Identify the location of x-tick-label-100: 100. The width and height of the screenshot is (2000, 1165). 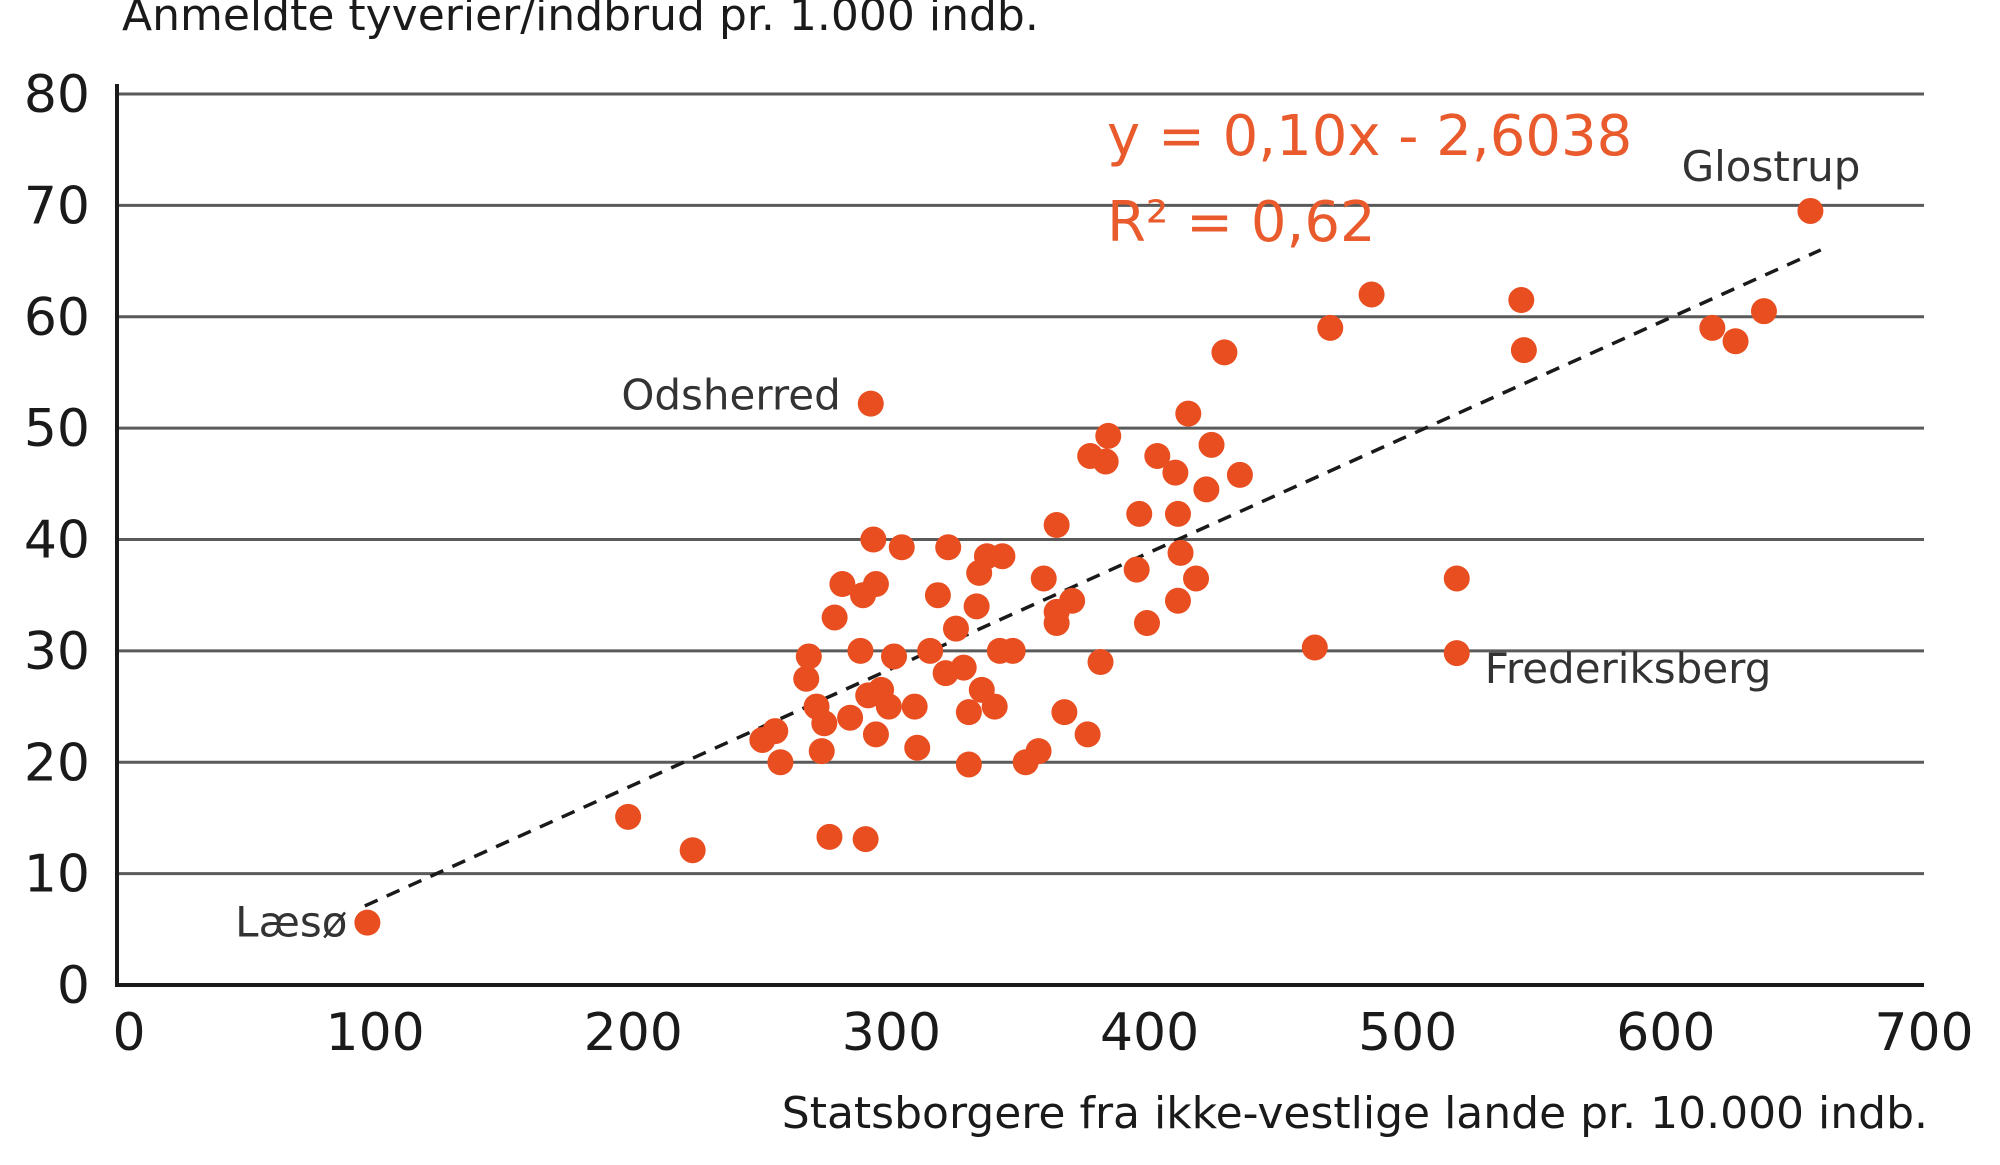
(375, 1033).